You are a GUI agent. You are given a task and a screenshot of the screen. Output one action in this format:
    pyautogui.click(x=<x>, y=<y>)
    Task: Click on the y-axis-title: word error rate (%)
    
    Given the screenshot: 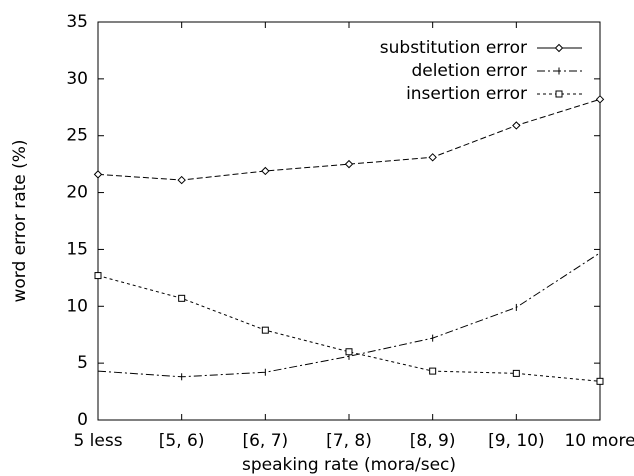 What is the action you would take?
    pyautogui.click(x=20, y=220)
    